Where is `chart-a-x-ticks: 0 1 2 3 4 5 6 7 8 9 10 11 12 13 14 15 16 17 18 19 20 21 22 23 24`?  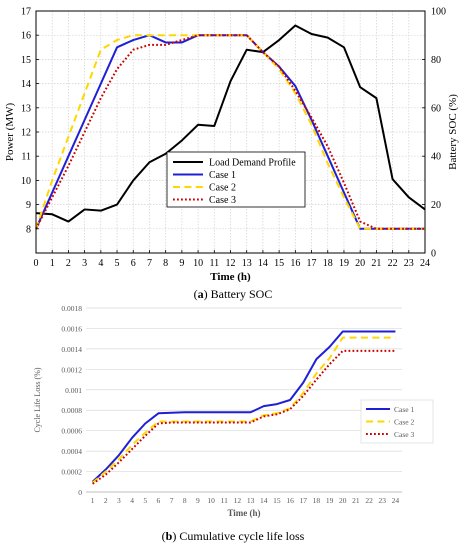 chart-a-x-ticks: 0 1 2 3 4 5 6 7 8 9 10 11 12 13 14 15 16 17 18 19 20 21 22 23 24 is located at coordinates (232, 259).